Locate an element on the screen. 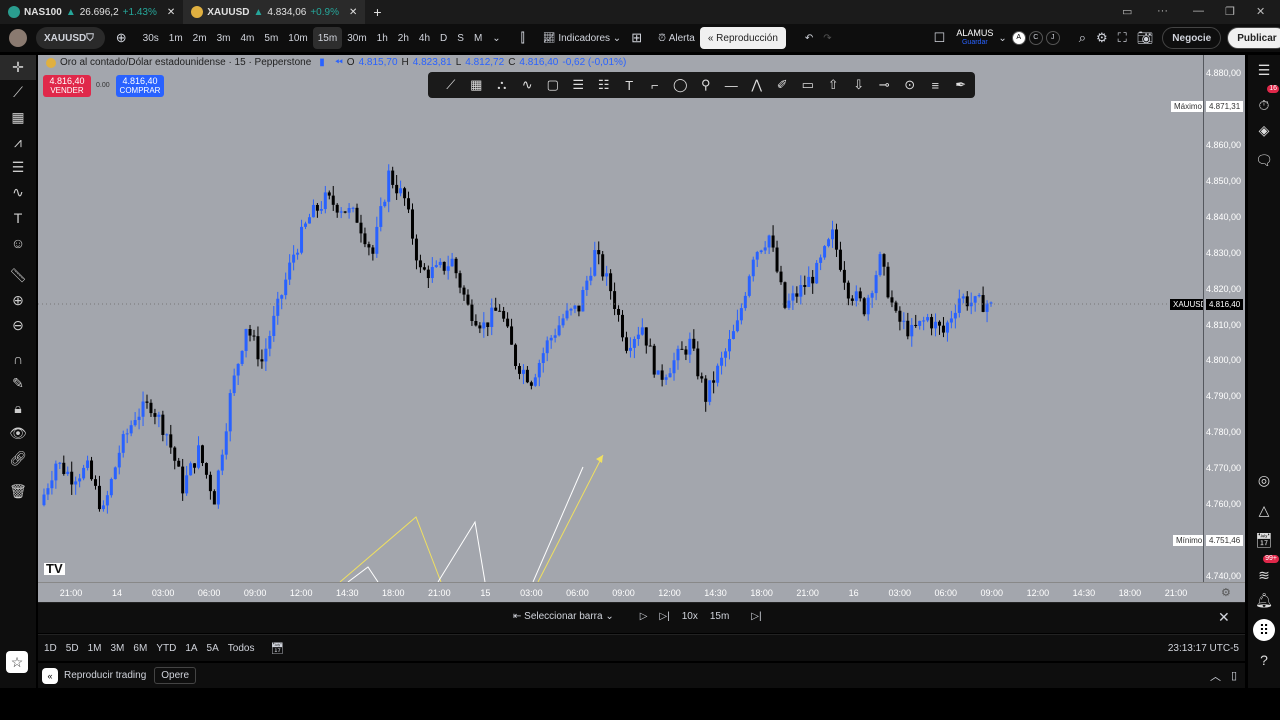 This screenshot has height=720, width=1280. replay-interval-button: 15m is located at coordinates (719, 616).